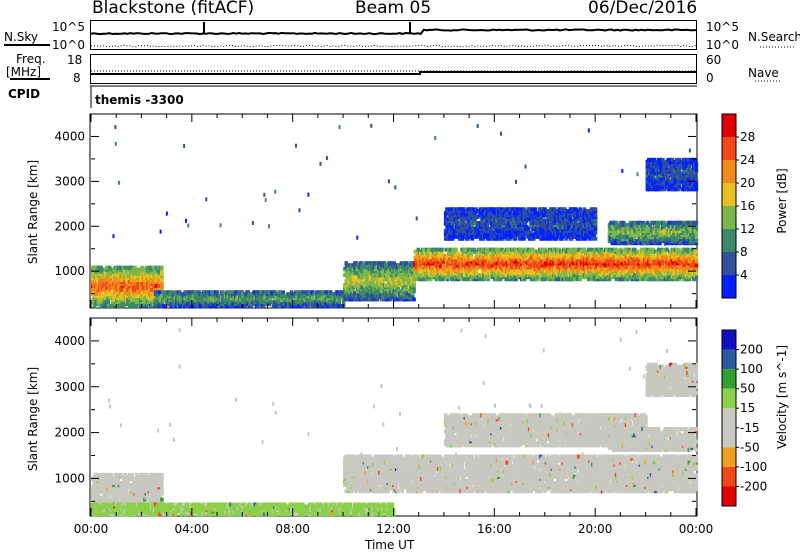  Describe the element at coordinates (24, 94) in the screenshot. I see `cpid-label: CPID` at that location.